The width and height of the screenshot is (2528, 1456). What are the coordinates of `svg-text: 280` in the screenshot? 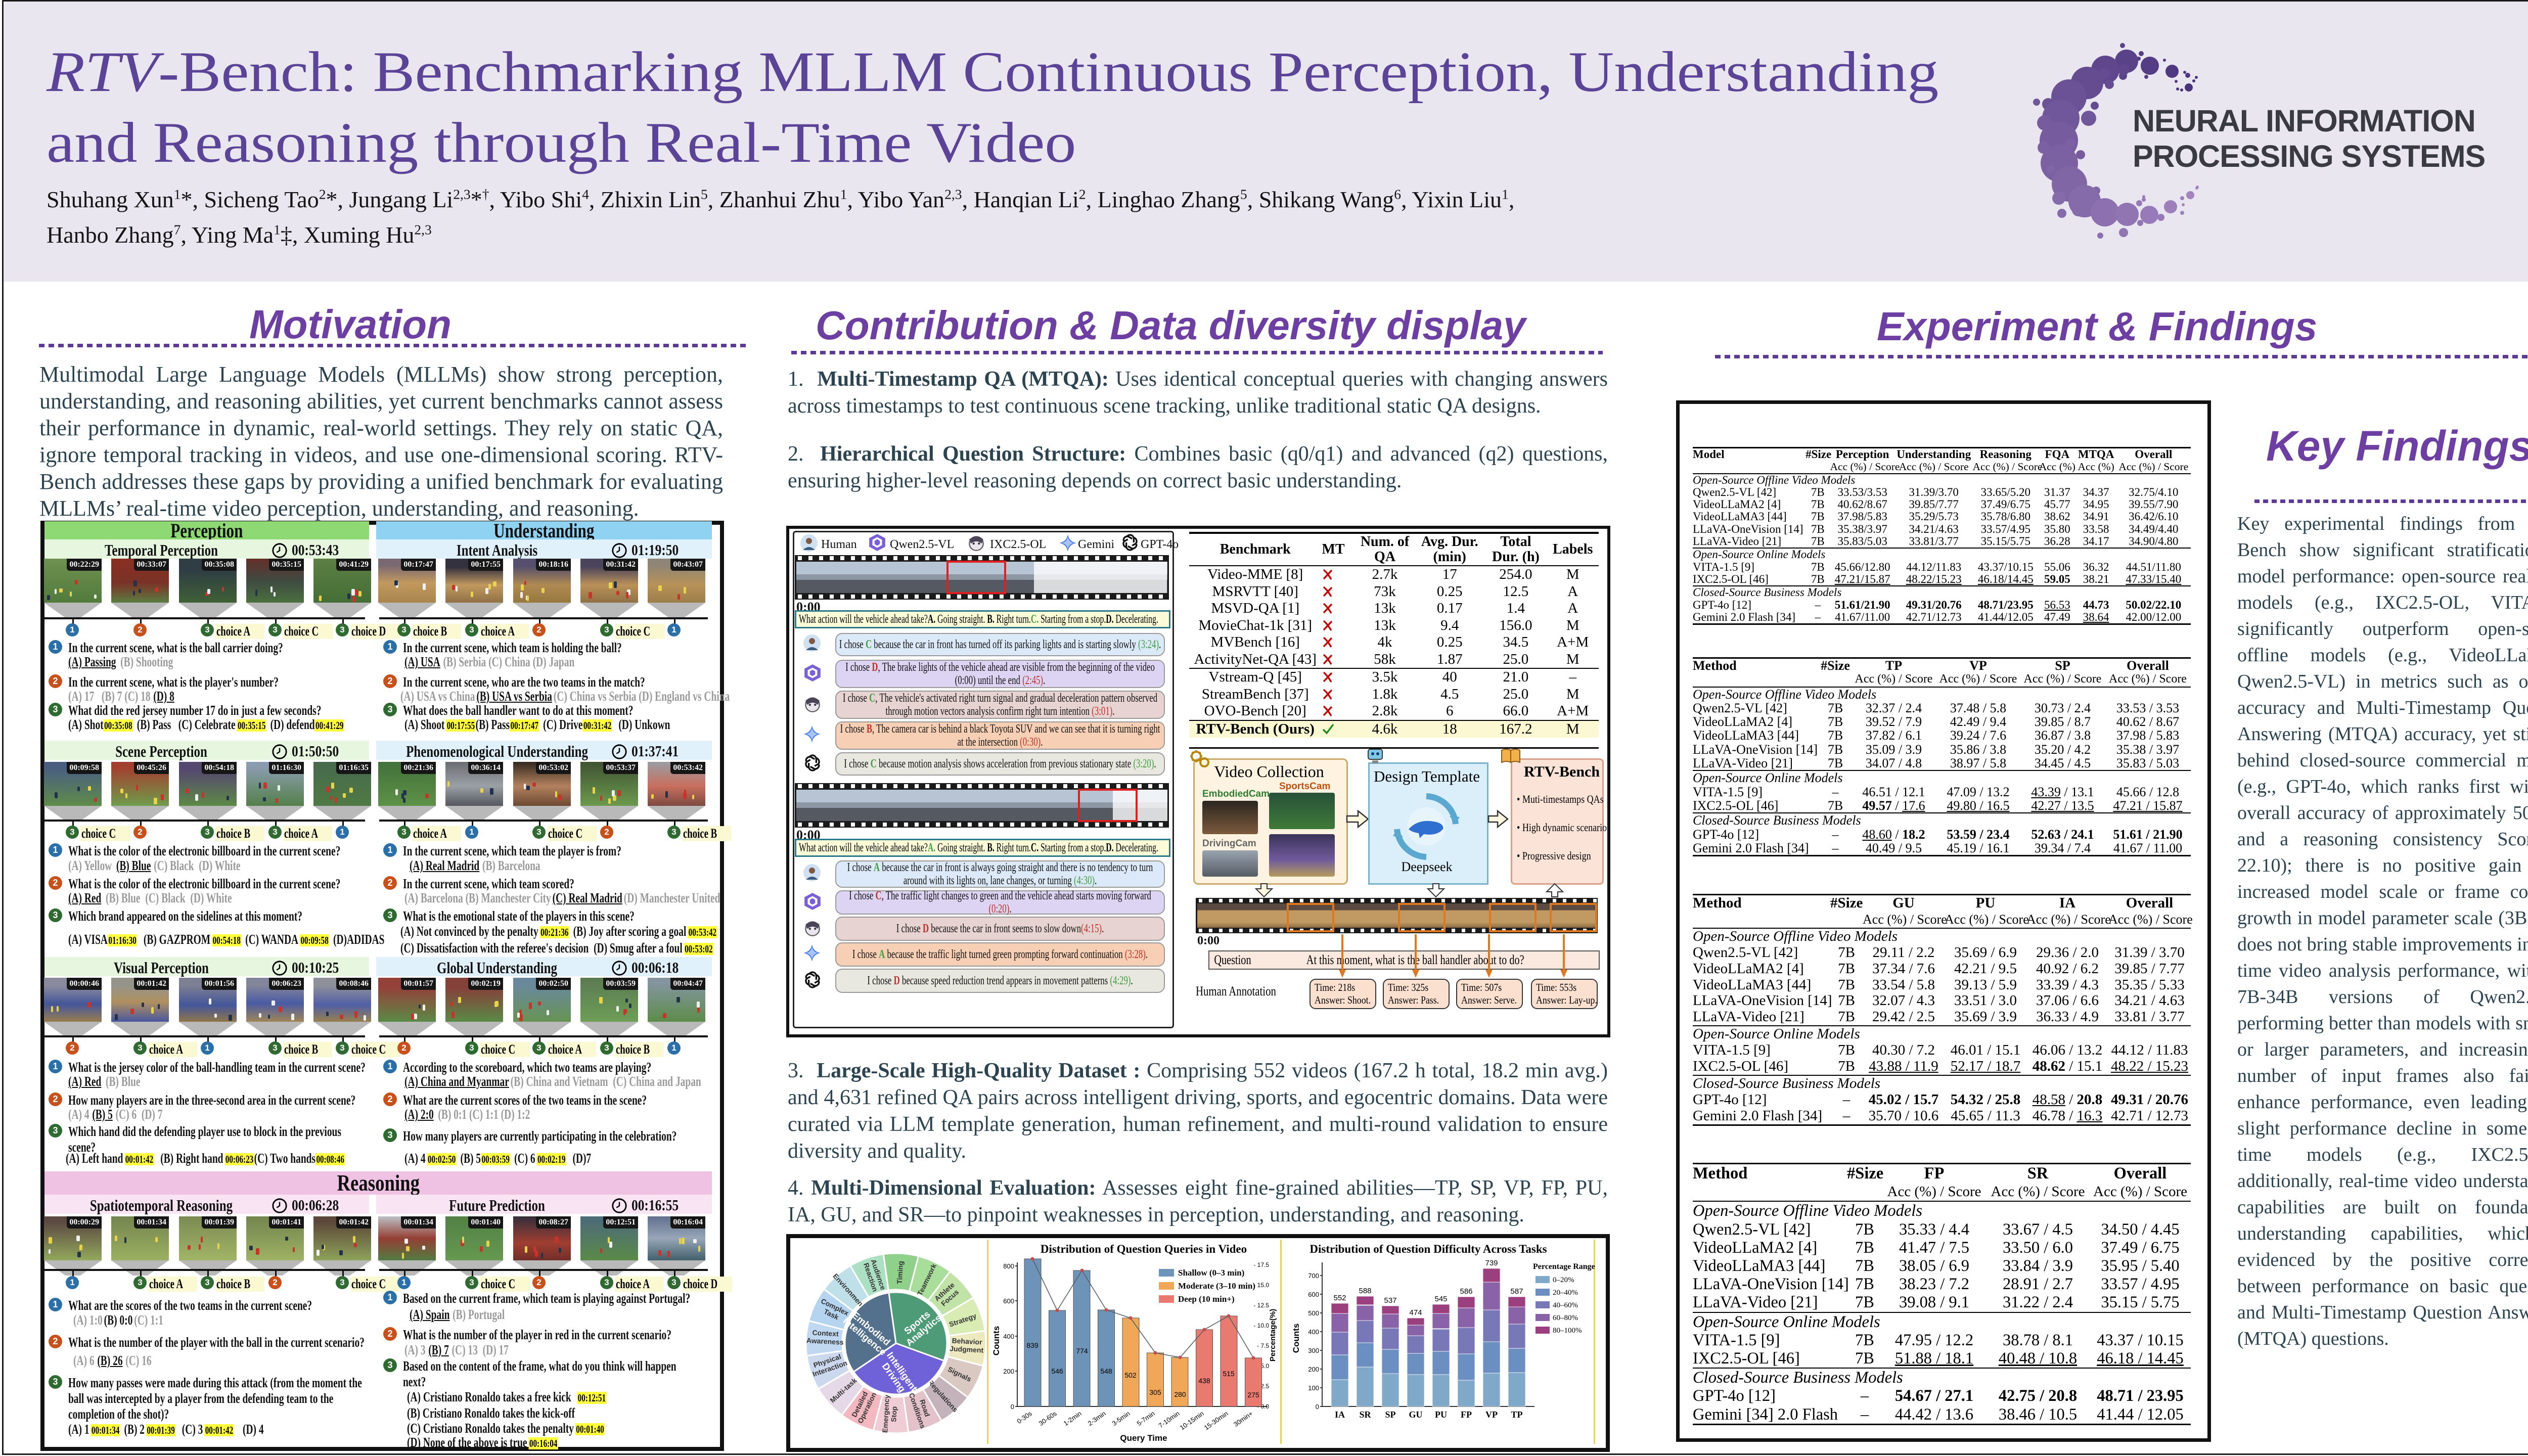 It's located at (1180, 1394).